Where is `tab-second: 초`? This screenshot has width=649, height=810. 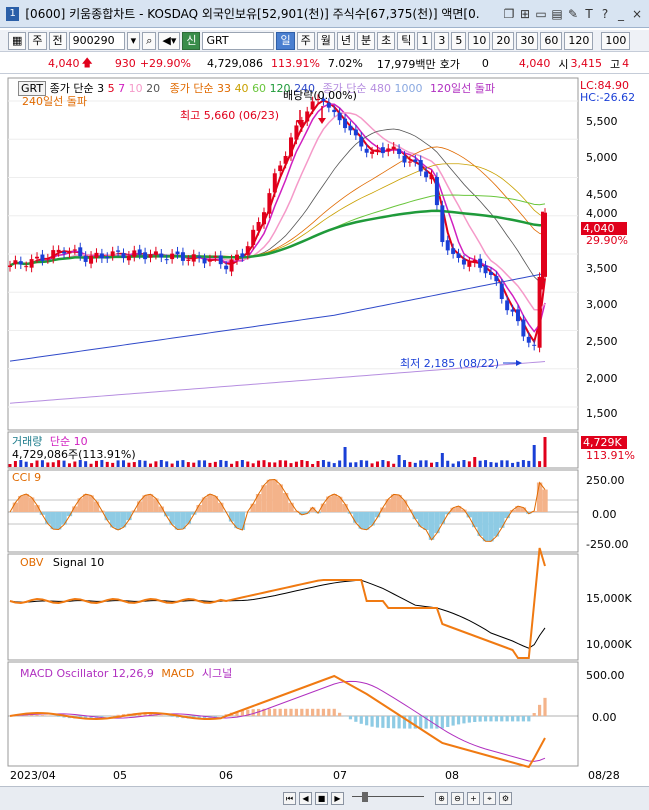
tab-second: 초 is located at coordinates (386, 40).